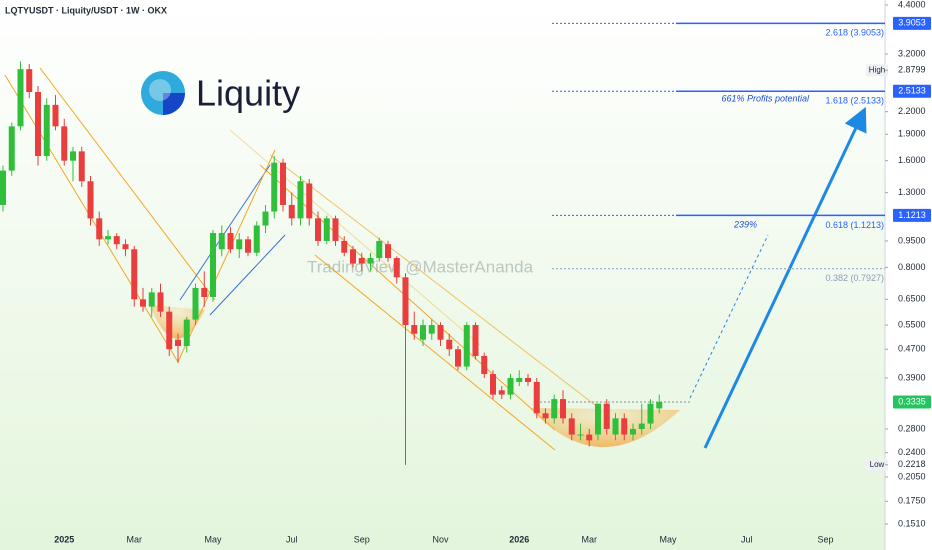 The image size is (932, 550). What do you see at coordinates (912, 377) in the screenshot?
I see `y-tick-label: 0.3900` at bounding box center [912, 377].